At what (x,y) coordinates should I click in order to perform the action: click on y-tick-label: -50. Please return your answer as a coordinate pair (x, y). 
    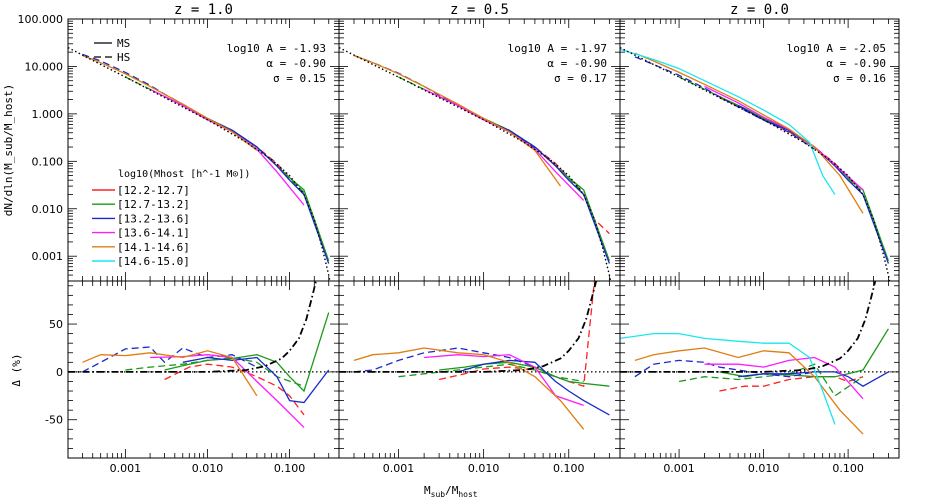
    Looking at the image, I should click on (54, 420).